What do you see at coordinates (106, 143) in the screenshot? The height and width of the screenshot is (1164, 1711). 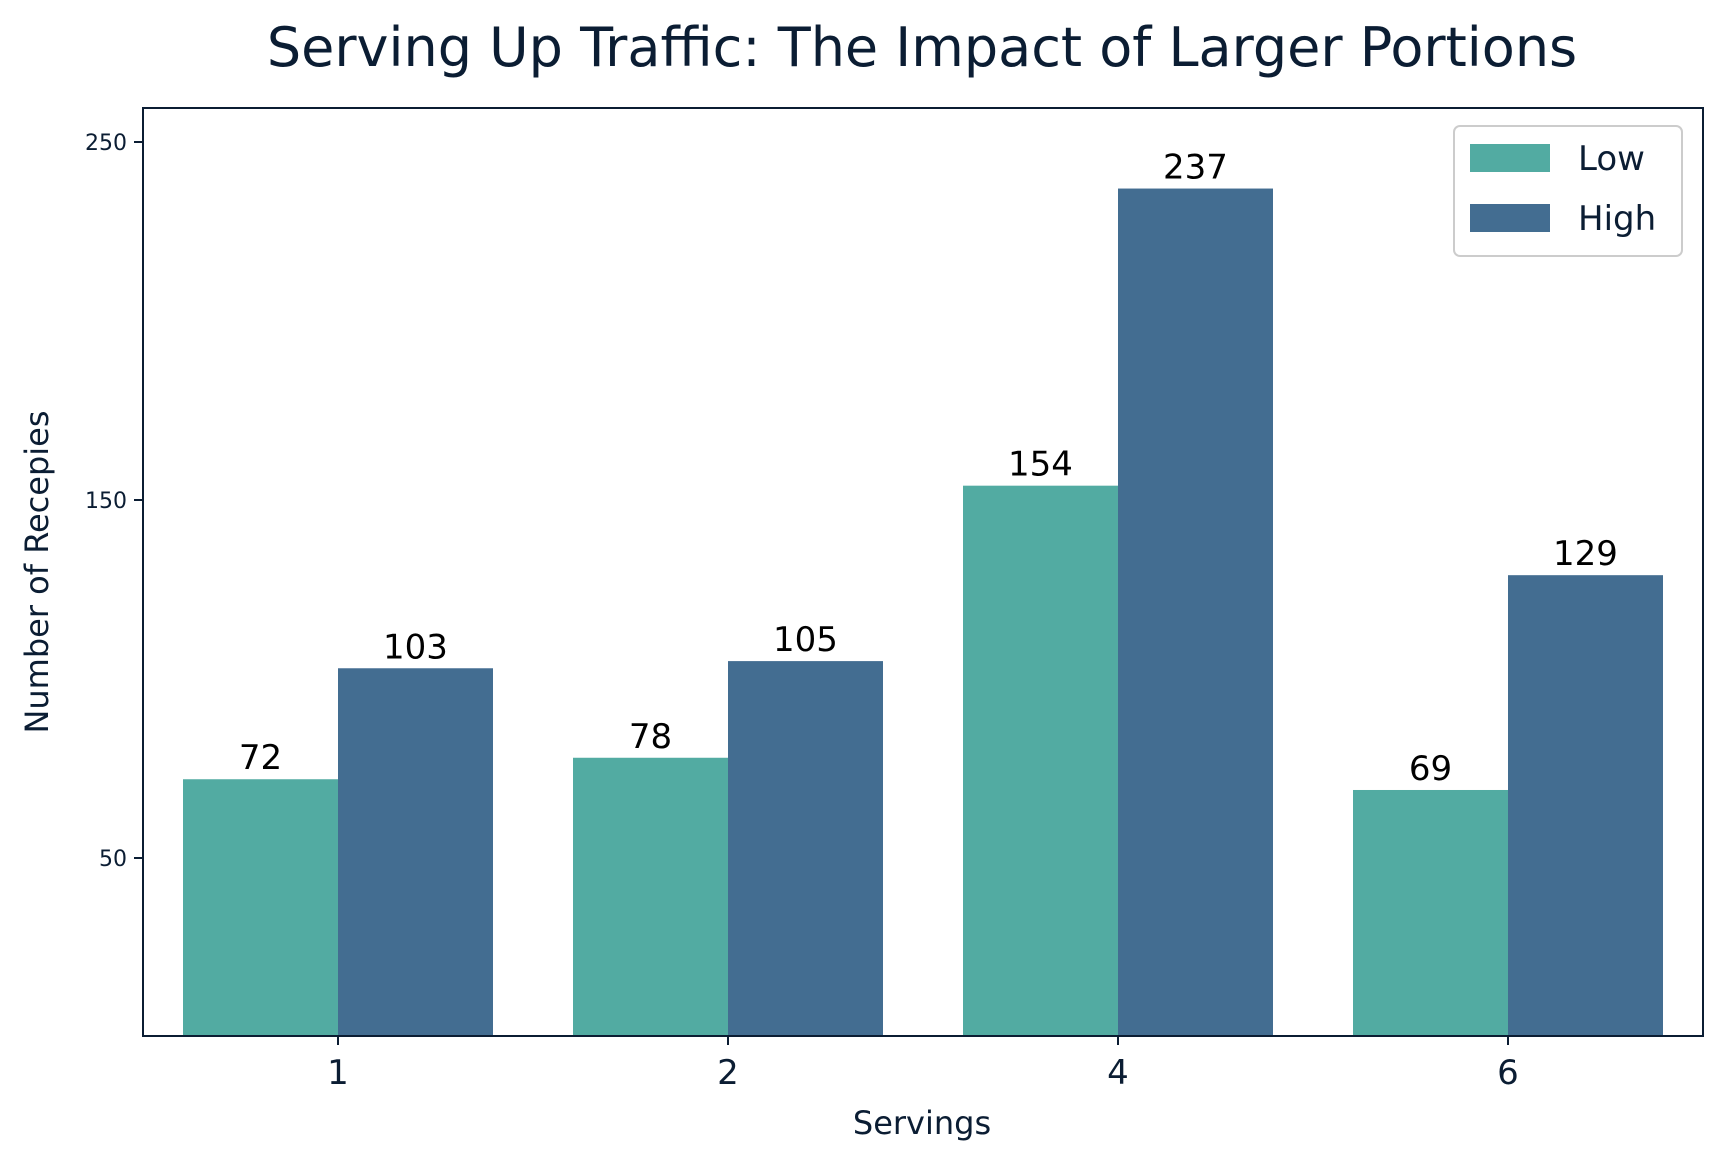 I see `y-tick-label-250: 250` at bounding box center [106, 143].